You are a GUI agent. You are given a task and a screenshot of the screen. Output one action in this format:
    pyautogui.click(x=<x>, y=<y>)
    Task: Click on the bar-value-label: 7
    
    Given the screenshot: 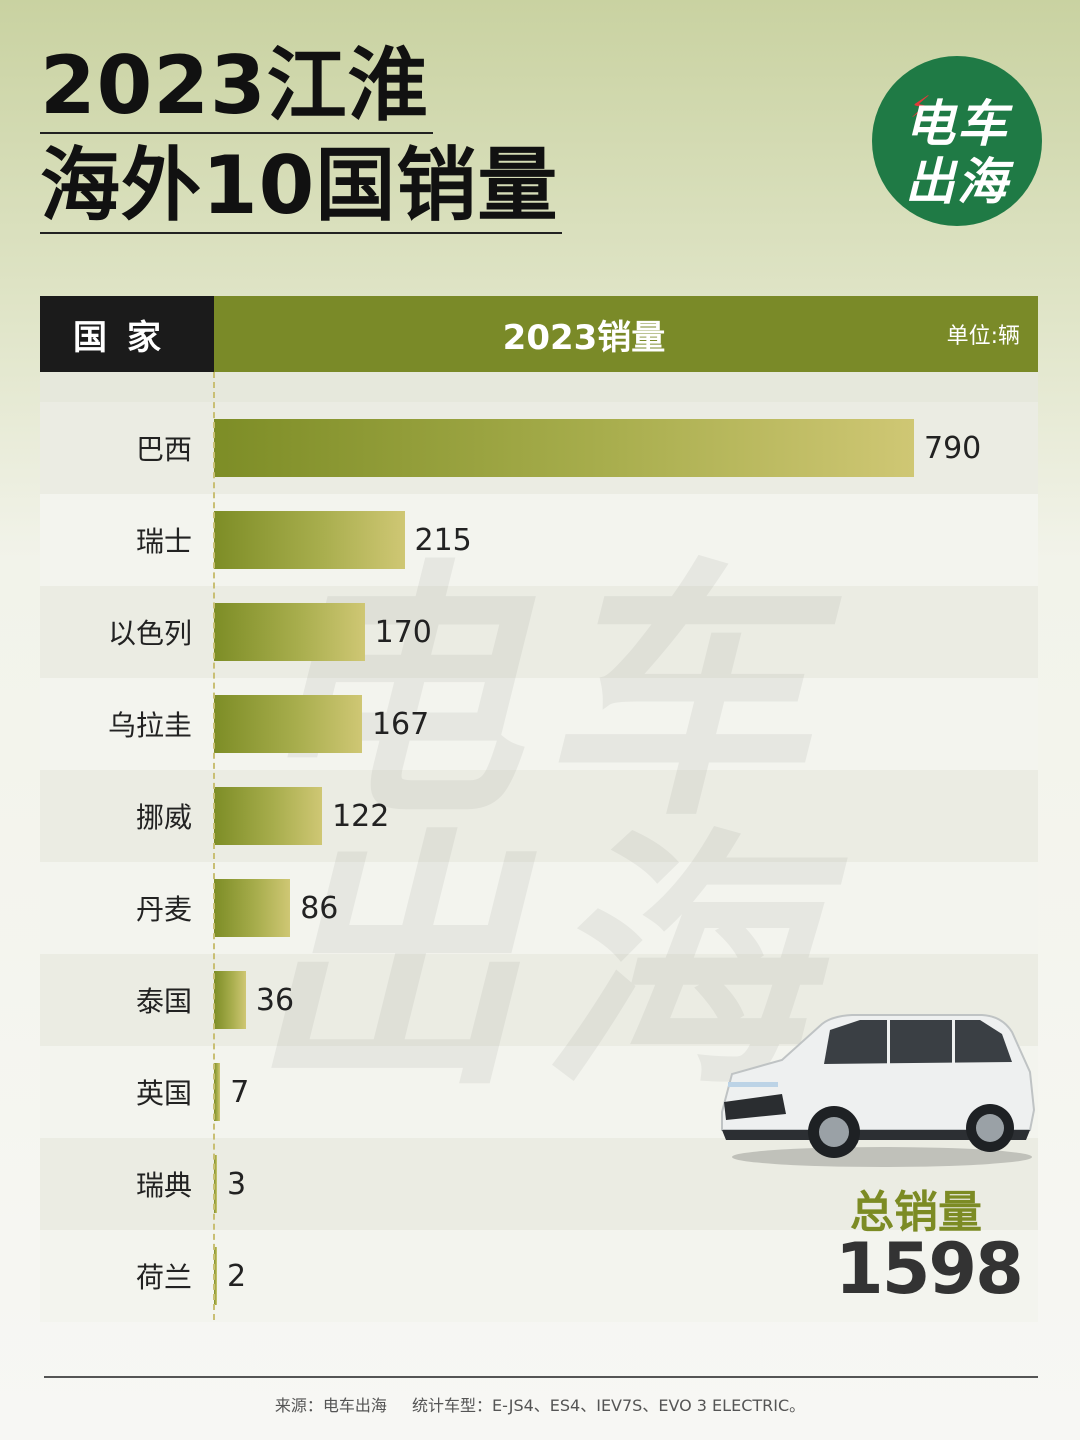 What is the action you would take?
    pyautogui.click(x=240, y=1092)
    